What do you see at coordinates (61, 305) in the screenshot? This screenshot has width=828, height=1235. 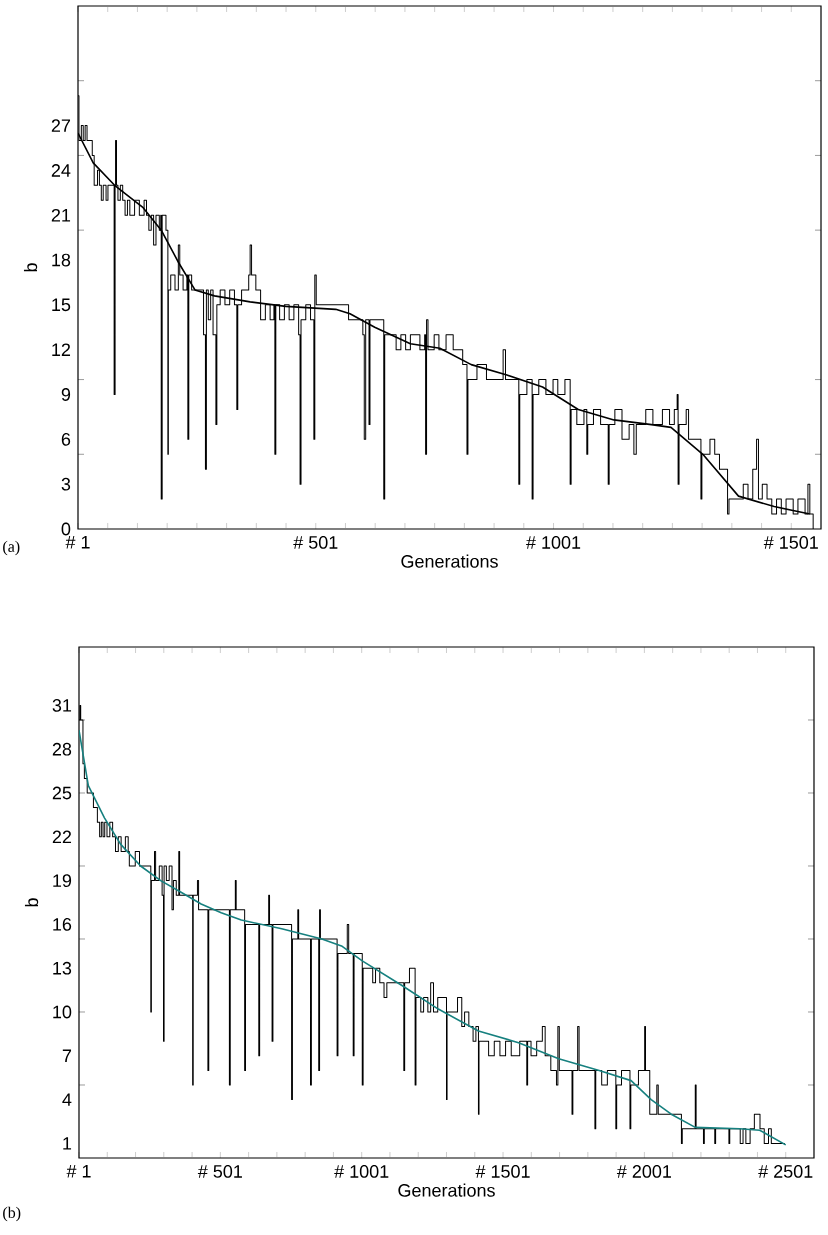 I see `y-tick-label: 15` at bounding box center [61, 305].